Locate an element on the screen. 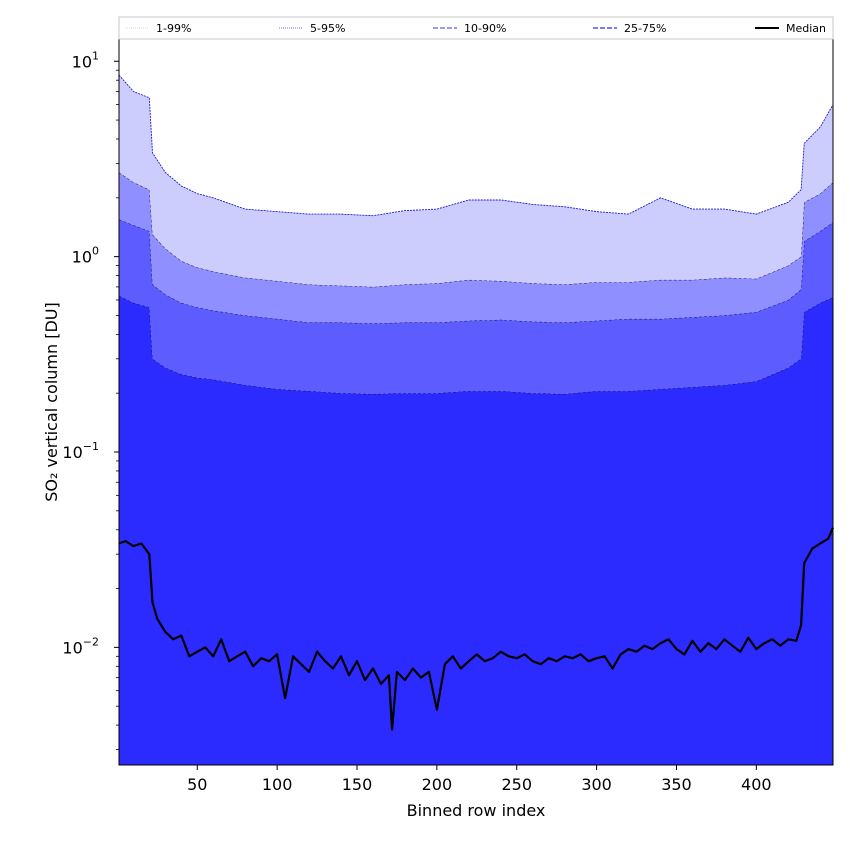 This screenshot has width=850, height=850. legend-box is located at coordinates (476, 28).